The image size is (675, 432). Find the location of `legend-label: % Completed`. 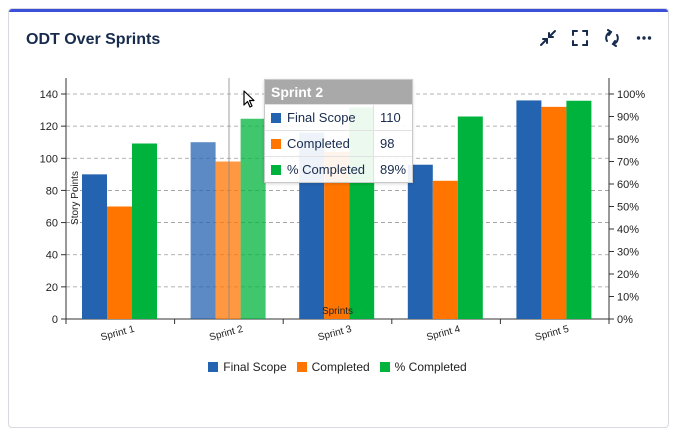

legend-label: % Completed is located at coordinates (430, 367).